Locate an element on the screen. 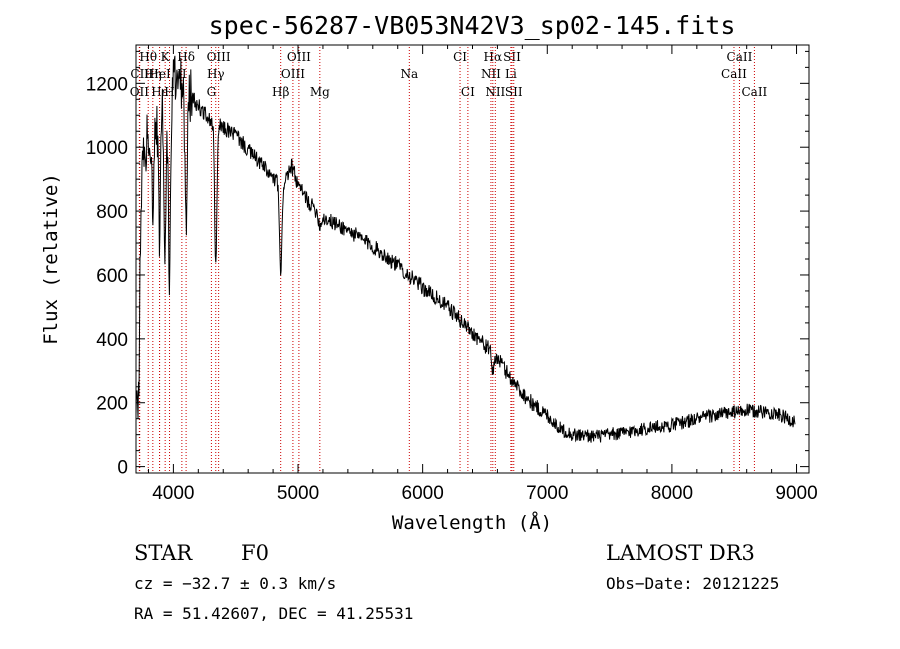 The image size is (900, 649). y-tick-label: 600 is located at coordinates (112, 276).